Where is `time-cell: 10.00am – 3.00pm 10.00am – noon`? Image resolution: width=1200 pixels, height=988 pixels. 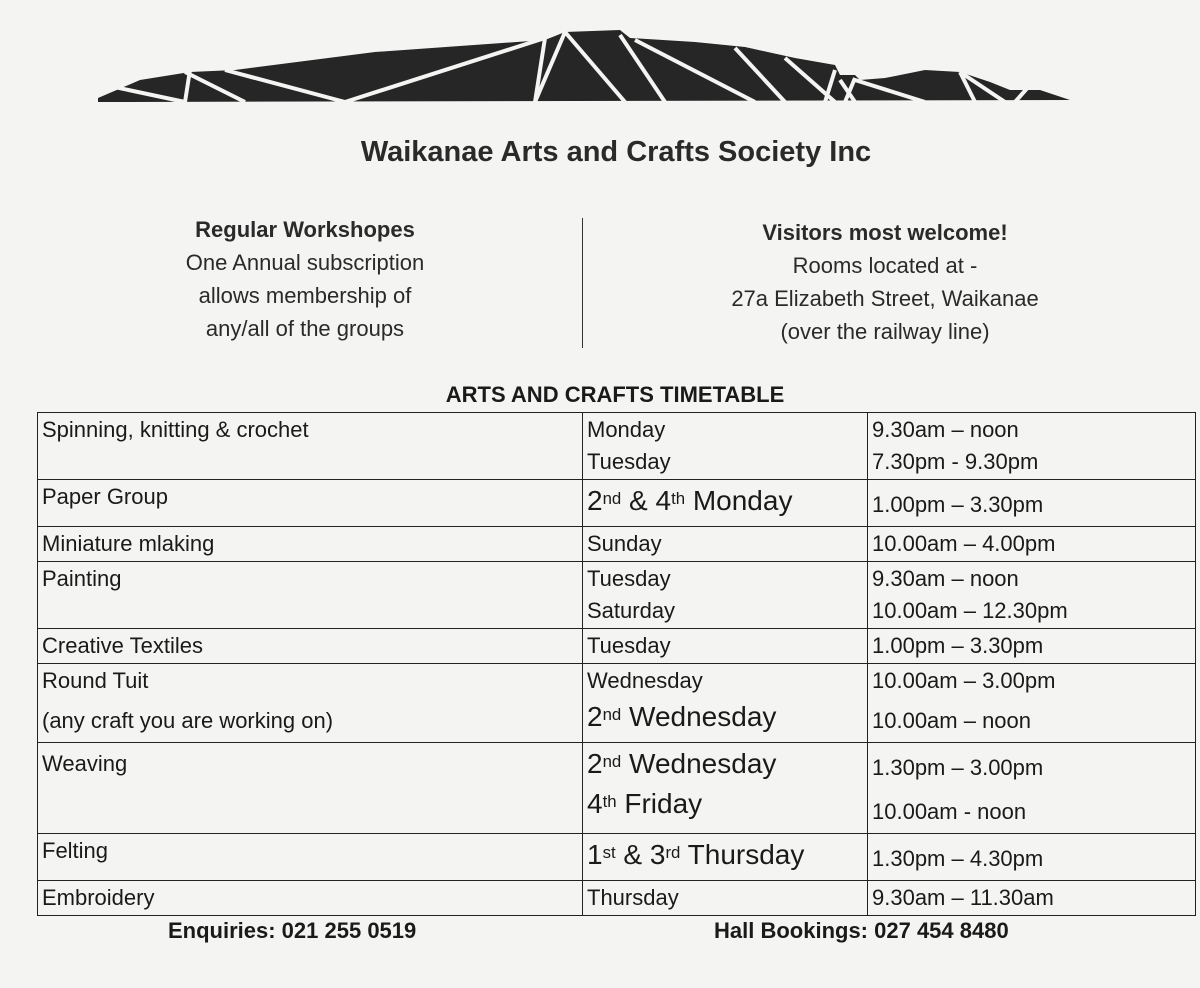
time-cell: 10.00am – 3.00pm 10.00am – noon is located at coordinates (1031, 703).